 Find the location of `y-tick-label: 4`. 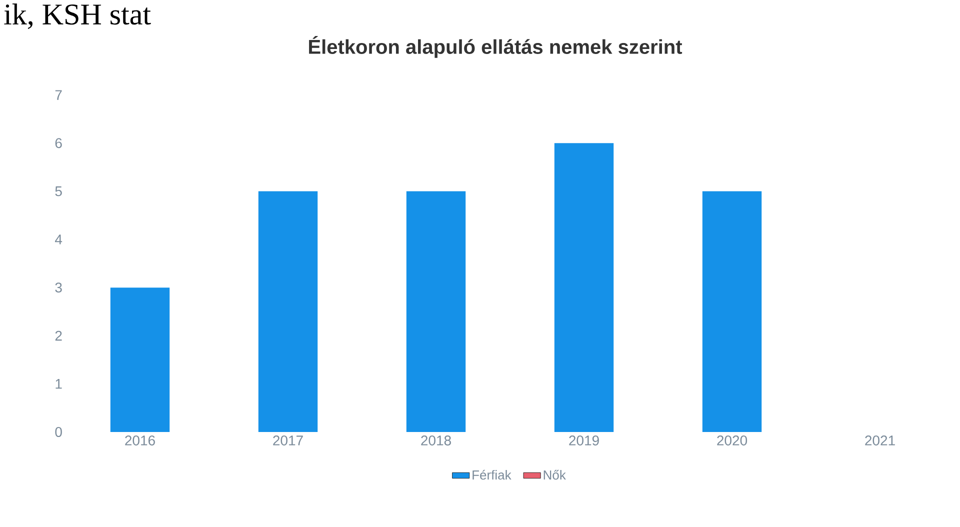

y-tick-label: 4 is located at coordinates (58, 239).